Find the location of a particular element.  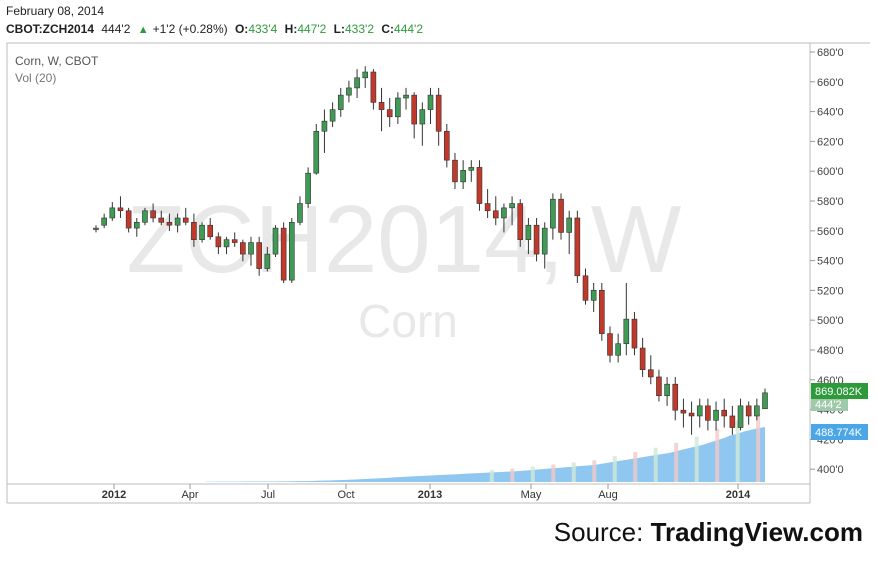

x-tick-label: 2012 is located at coordinates (114, 495).